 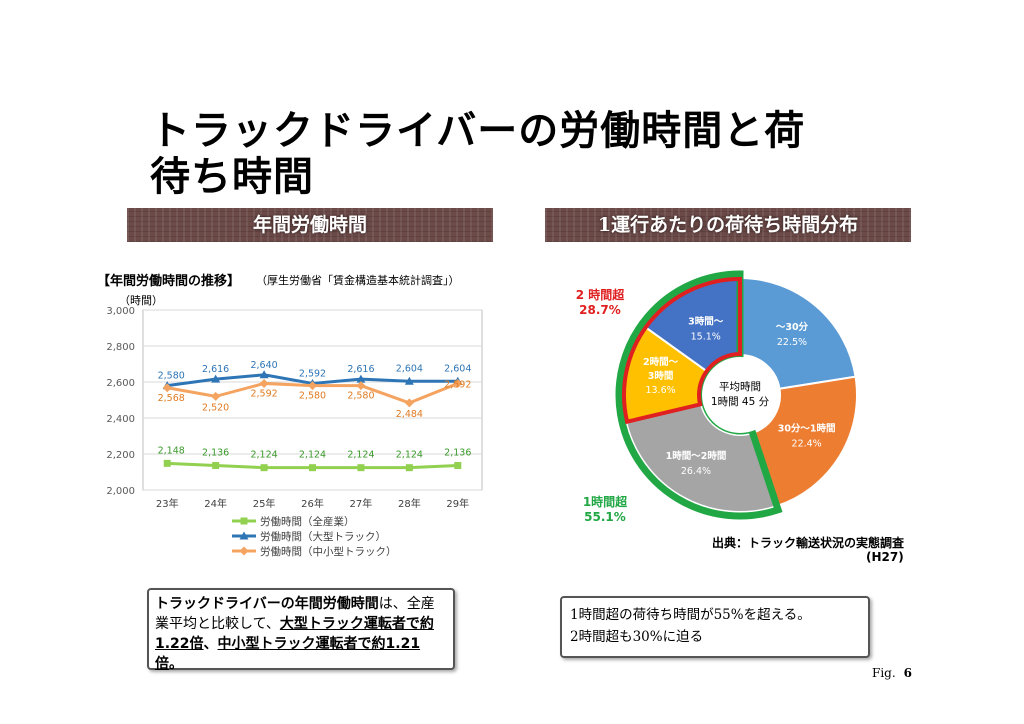 I want to click on x-tick-label: 26年, so click(x=312, y=503).